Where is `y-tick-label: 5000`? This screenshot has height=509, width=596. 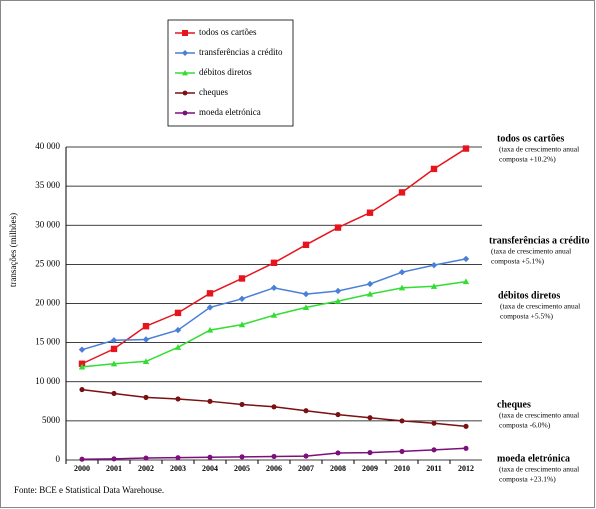
y-tick-label: 5000 is located at coordinates (51, 420).